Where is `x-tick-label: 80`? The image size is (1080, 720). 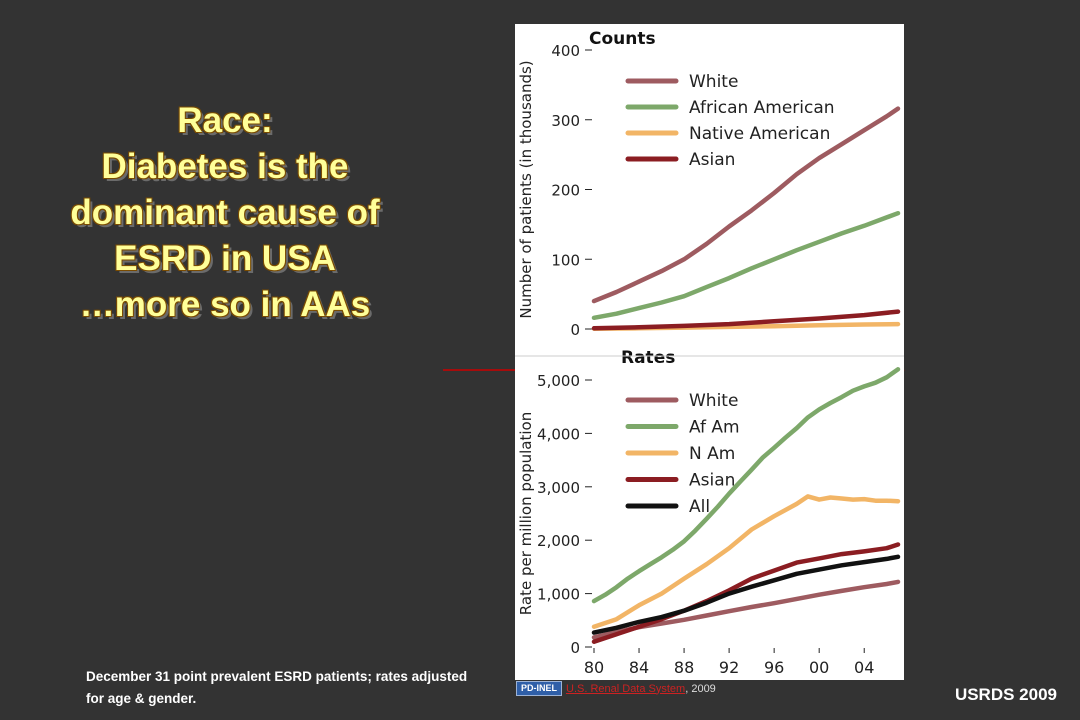
x-tick-label: 80 is located at coordinates (594, 667).